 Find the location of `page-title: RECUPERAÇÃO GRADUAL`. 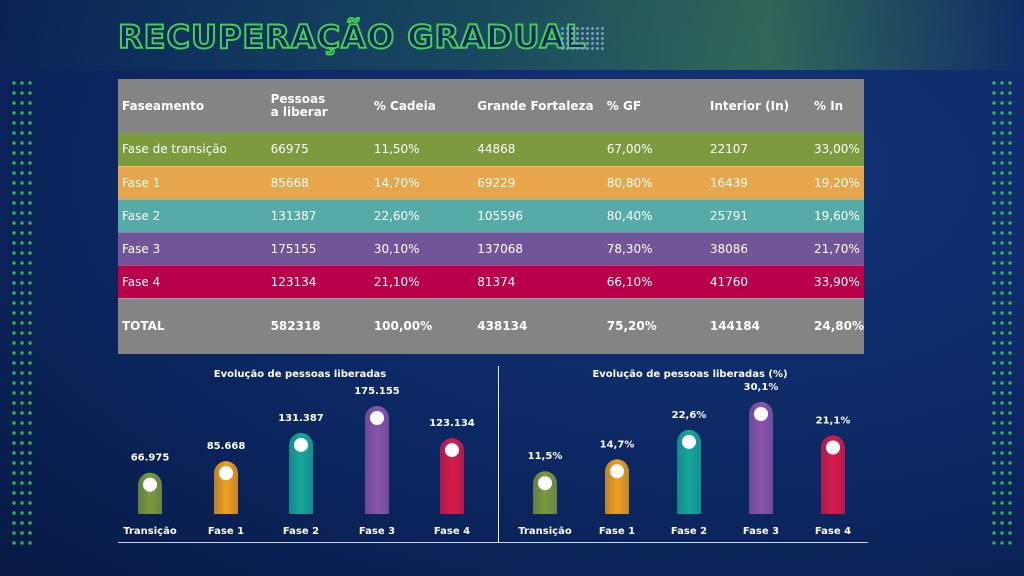

page-title: RECUPERAÇÃO GRADUAL is located at coordinates (352, 37).